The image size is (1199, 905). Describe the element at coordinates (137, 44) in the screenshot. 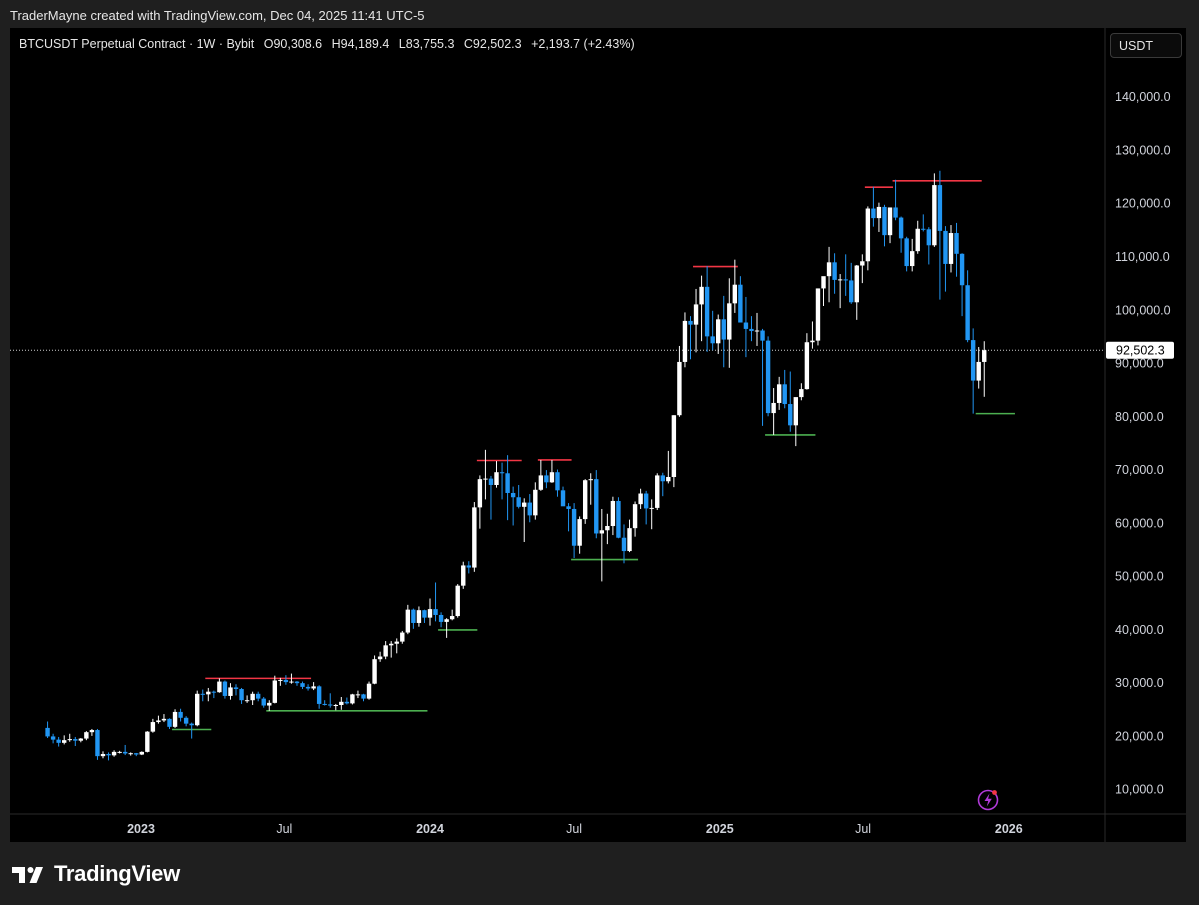

I see `symbol-name: BTCUSDT Perpetual Contract · 1W · Bybit` at that location.